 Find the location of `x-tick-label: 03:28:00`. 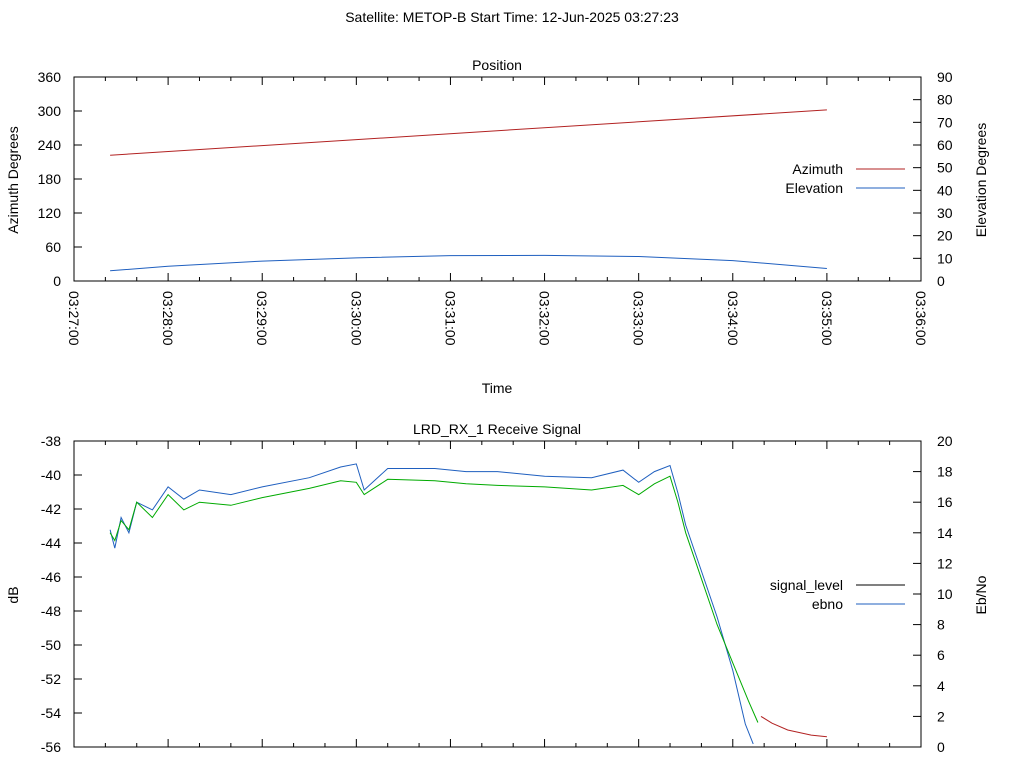

x-tick-label: 03:28:00 is located at coordinates (168, 318).